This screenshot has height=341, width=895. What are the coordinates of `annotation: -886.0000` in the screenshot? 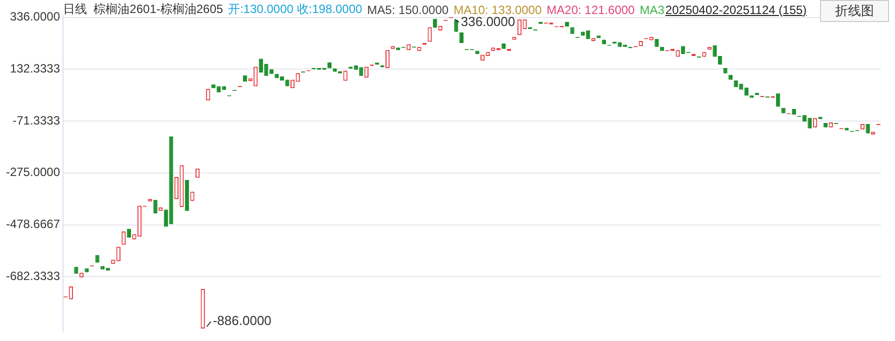 It's located at (242, 320).